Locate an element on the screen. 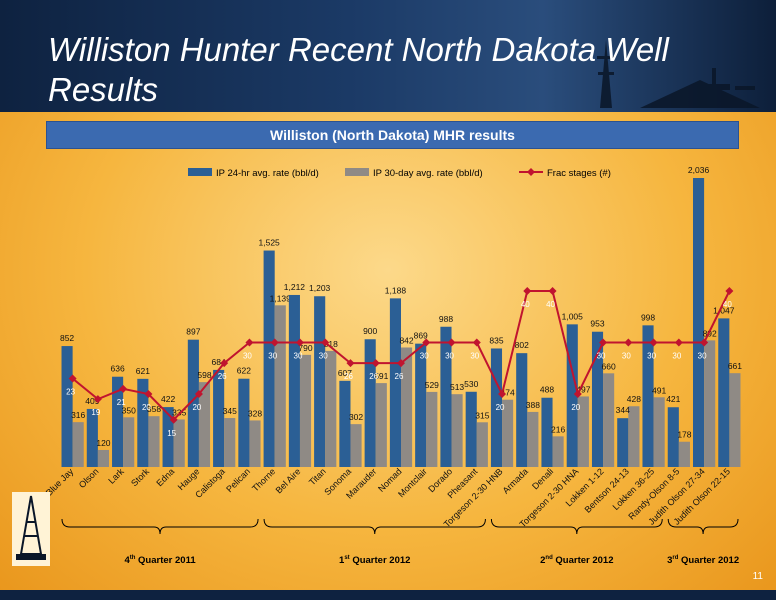  frac-label-9: 30 is located at coordinates (298, 356).